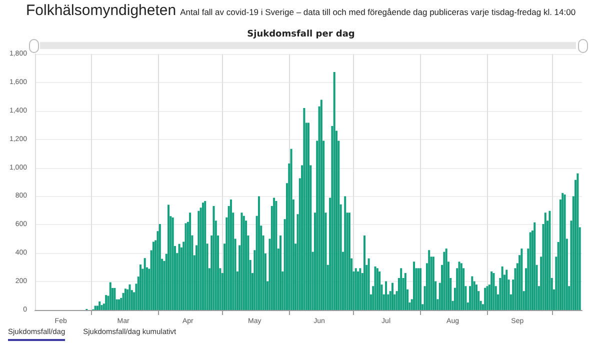  Describe the element at coordinates (301, 35) in the screenshot. I see `chart-title: Sjukdomsfall per dag` at that location.